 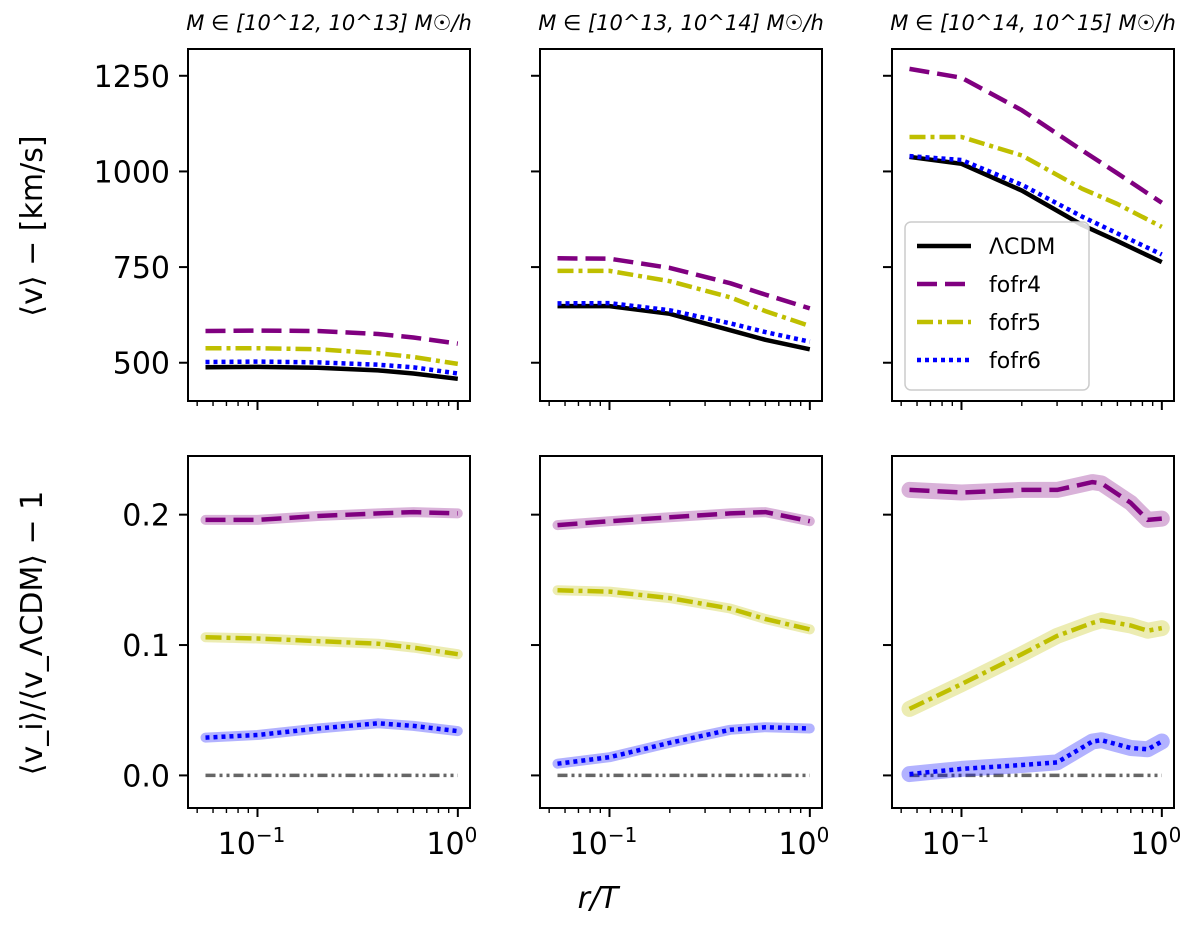 What do you see at coordinates (1015, 361) in the screenshot?
I see `legend-label-fofr6: fofr6` at bounding box center [1015, 361].